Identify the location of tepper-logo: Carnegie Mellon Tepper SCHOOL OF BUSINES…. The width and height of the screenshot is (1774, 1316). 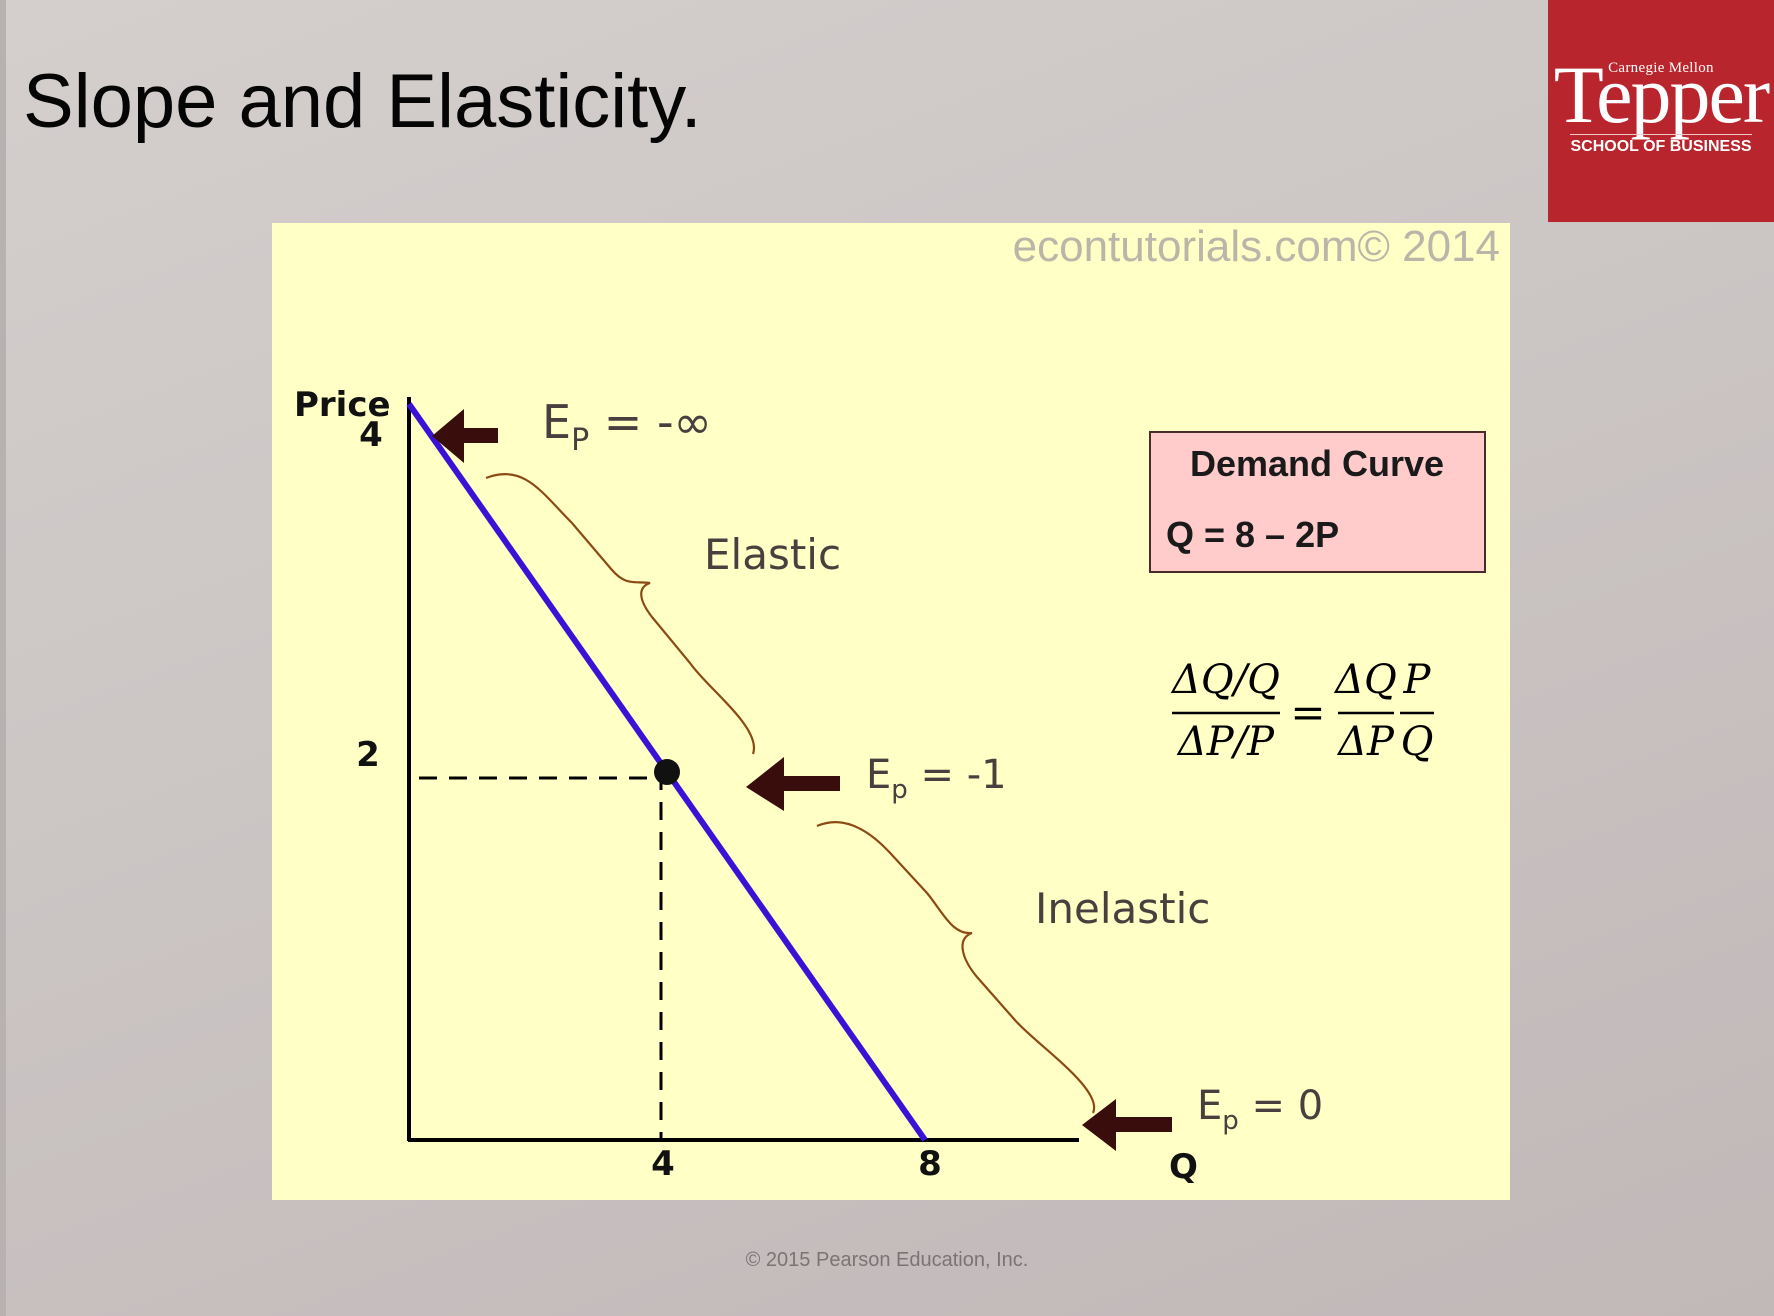
(1661, 111).